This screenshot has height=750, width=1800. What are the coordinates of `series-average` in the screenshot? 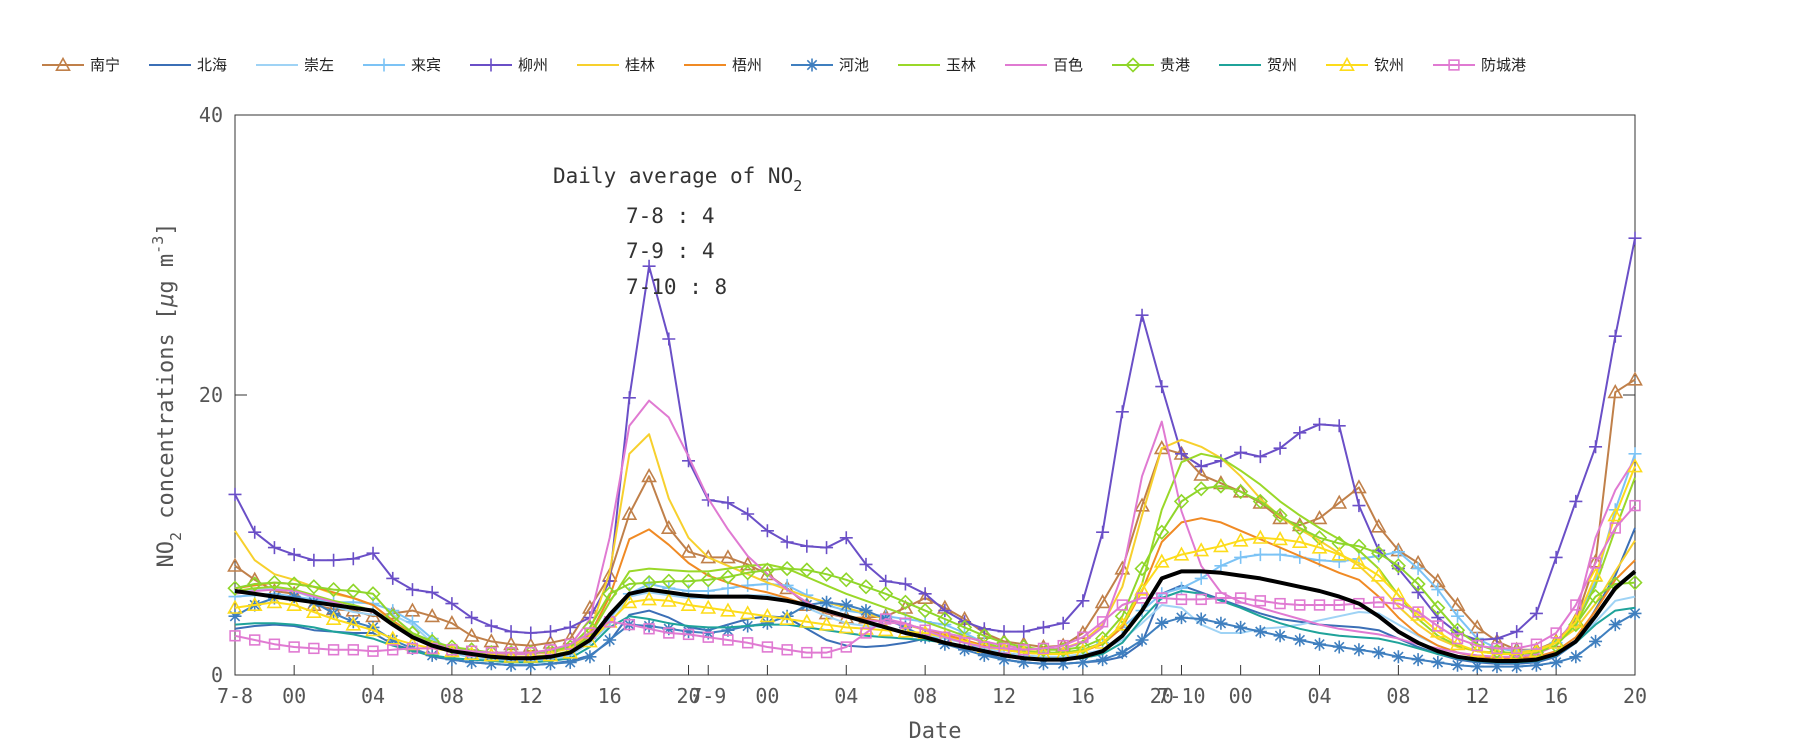 It's located at (935, 616).